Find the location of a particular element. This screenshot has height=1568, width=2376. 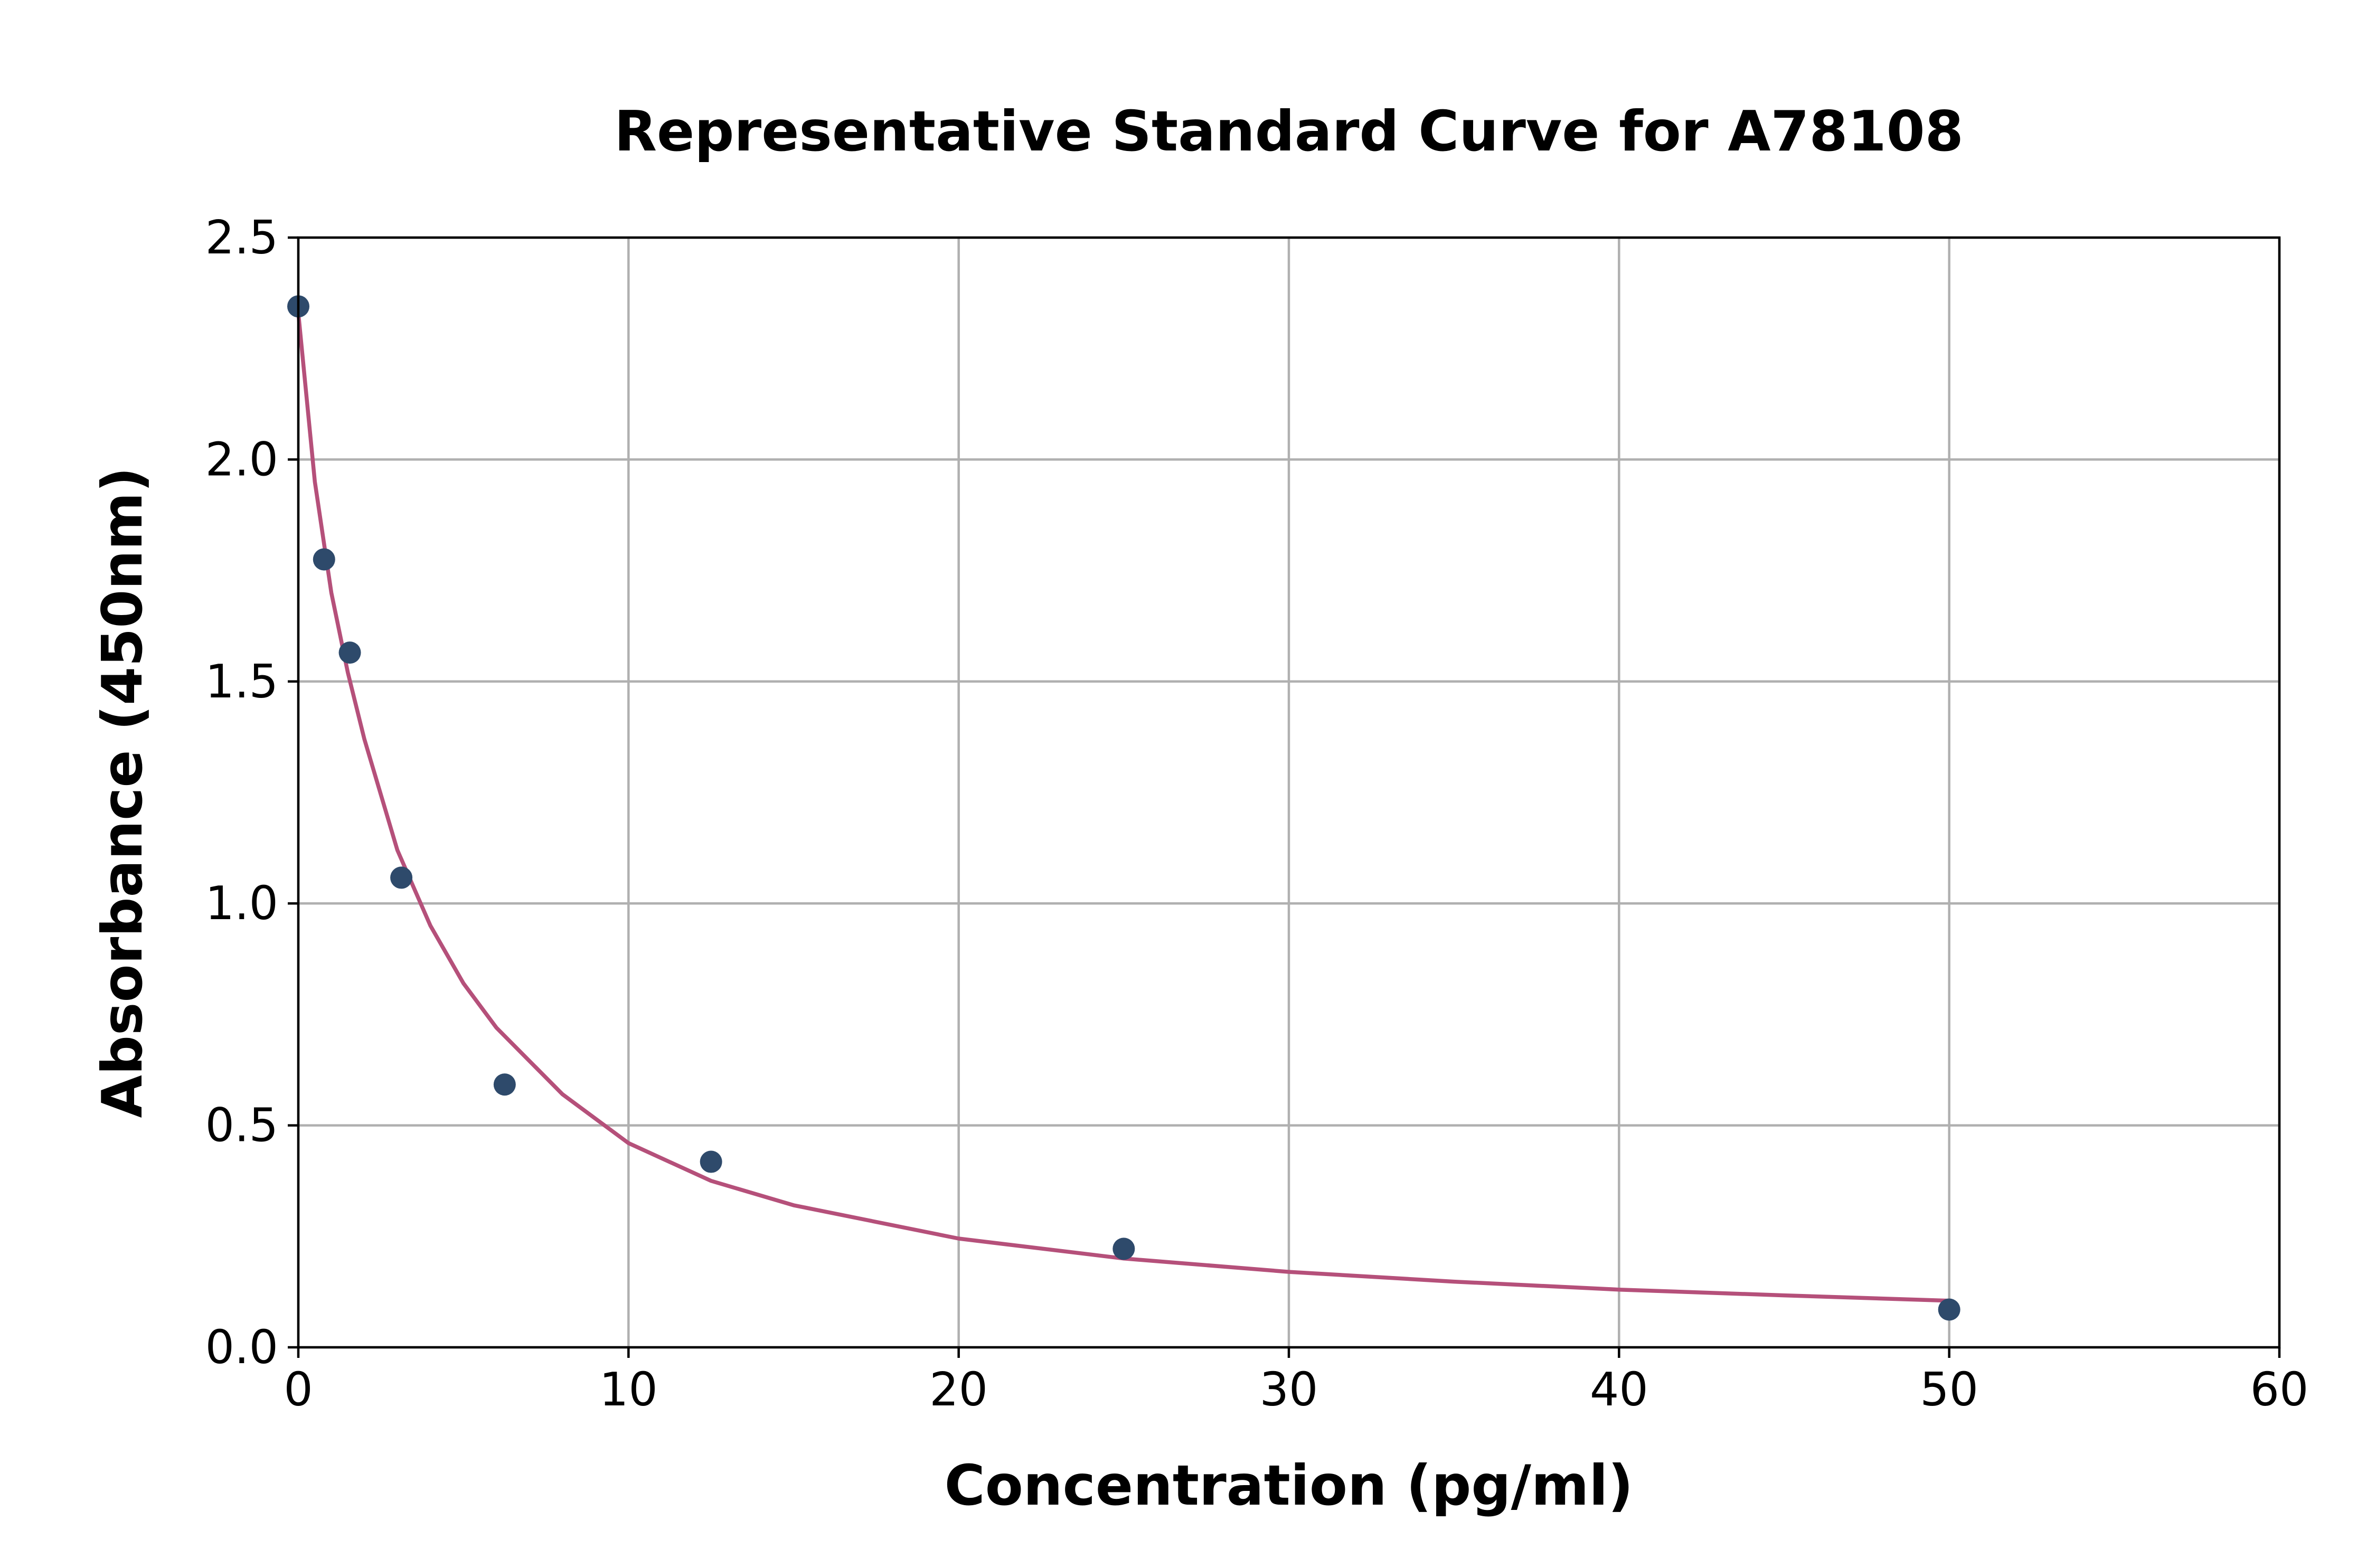

y-tick-label: 0.0 is located at coordinates (242, 1347).